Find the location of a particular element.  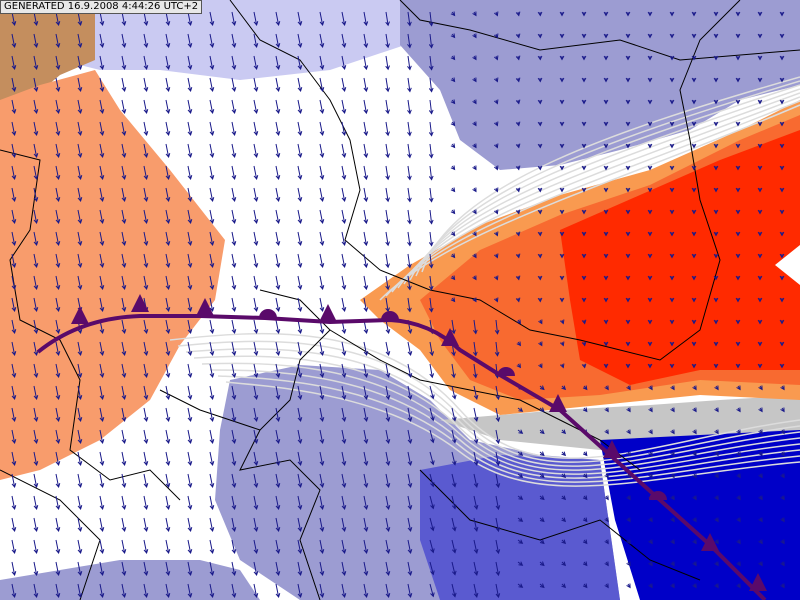

blue-north is located at coordinates (600, 85).